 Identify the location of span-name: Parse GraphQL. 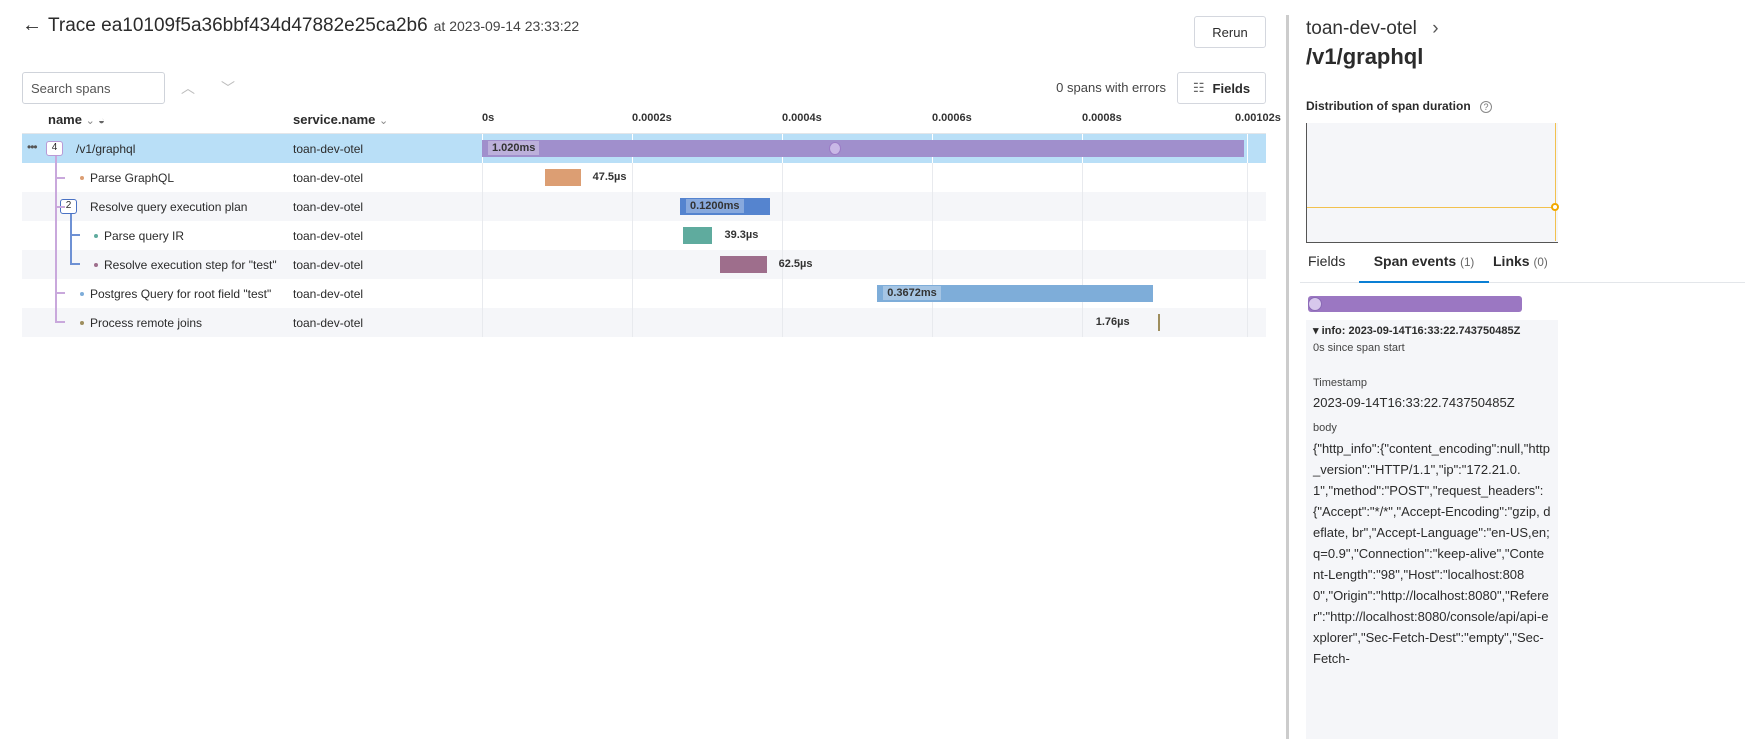
(132, 178).